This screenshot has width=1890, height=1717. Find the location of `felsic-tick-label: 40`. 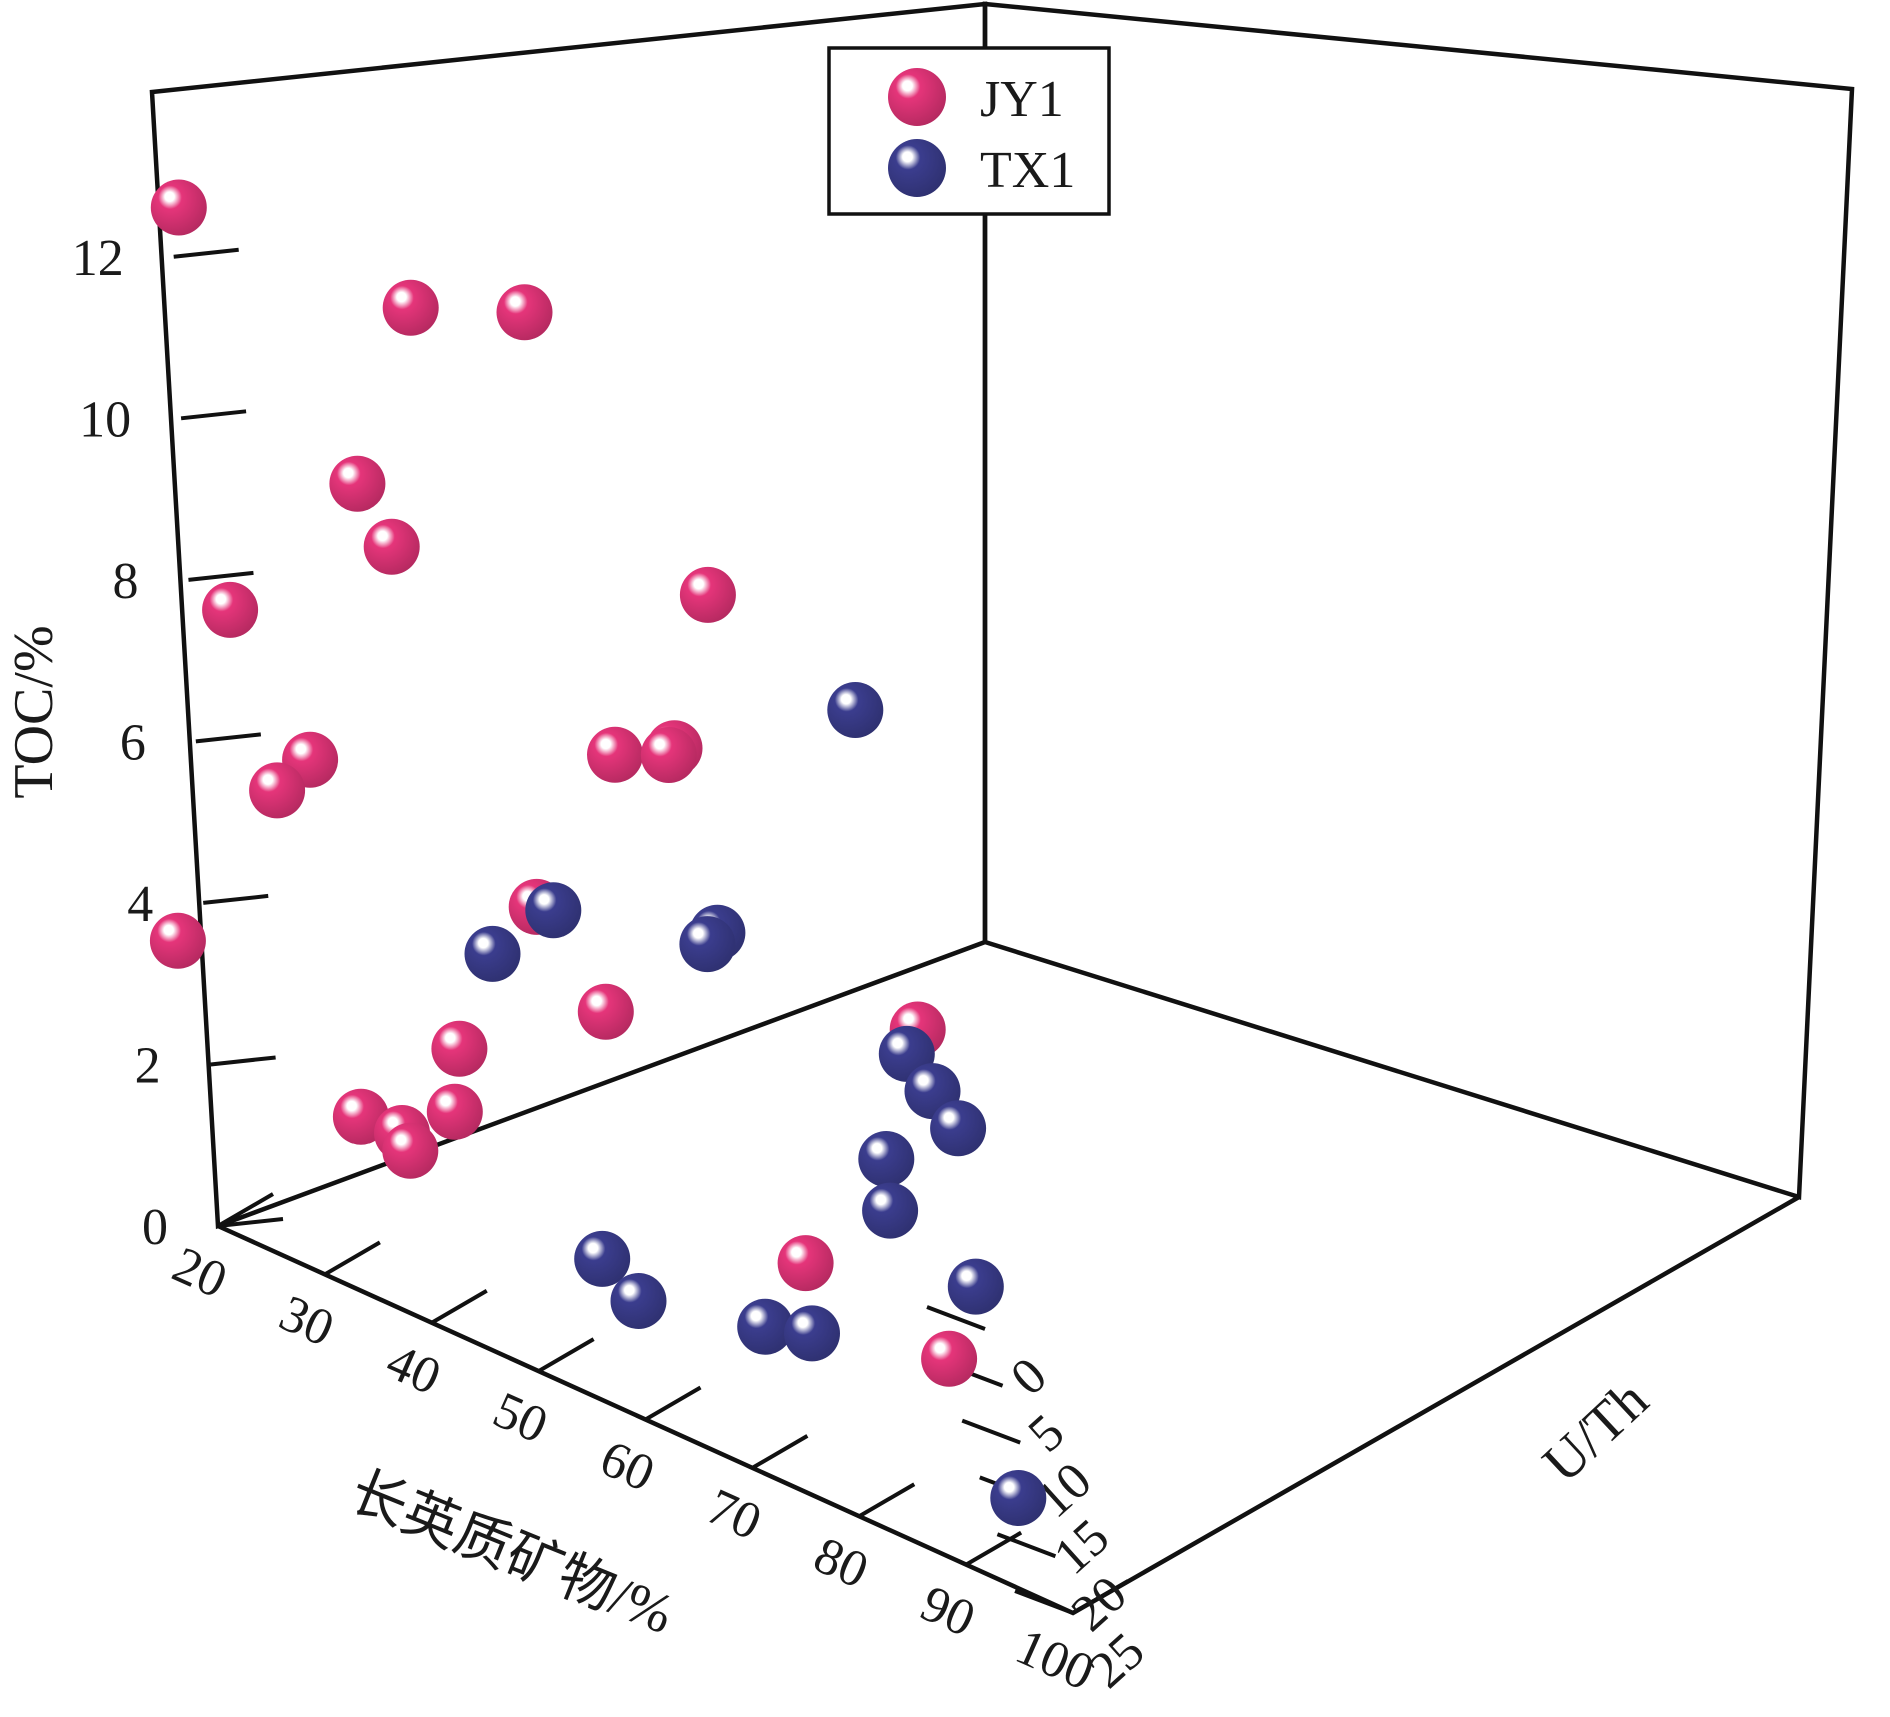

felsic-tick-label: 40 is located at coordinates (413, 1369).